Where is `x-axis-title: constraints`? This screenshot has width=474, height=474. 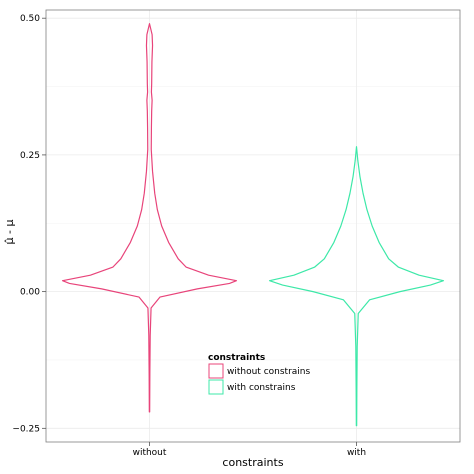 x-axis-title: constraints is located at coordinates (252, 462).